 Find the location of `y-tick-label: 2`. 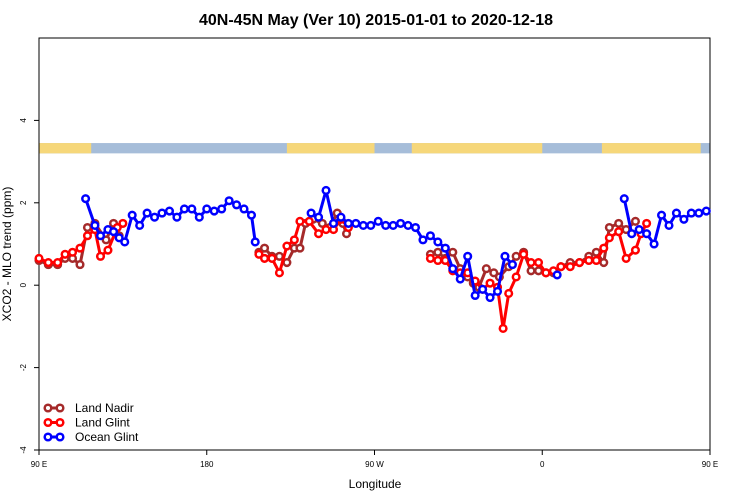

y-tick-label: 2 is located at coordinates (23, 202).